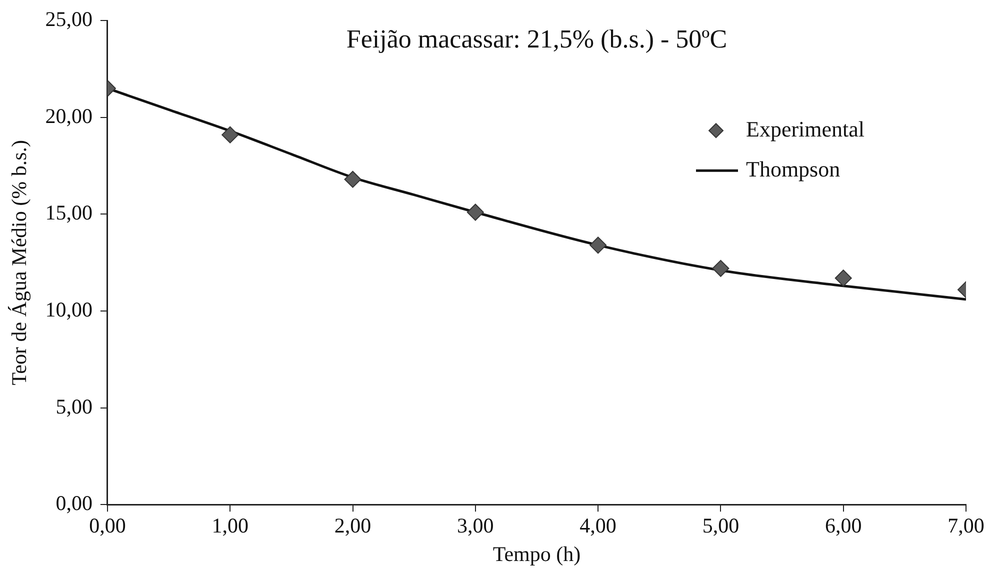 The height and width of the screenshot is (574, 1000). I want to click on y-tick-label: 5,00, so click(74, 406).